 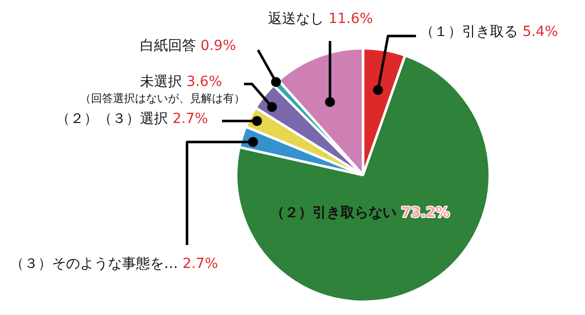 I want to click on slice-label: 未選択, so click(x=163, y=82).